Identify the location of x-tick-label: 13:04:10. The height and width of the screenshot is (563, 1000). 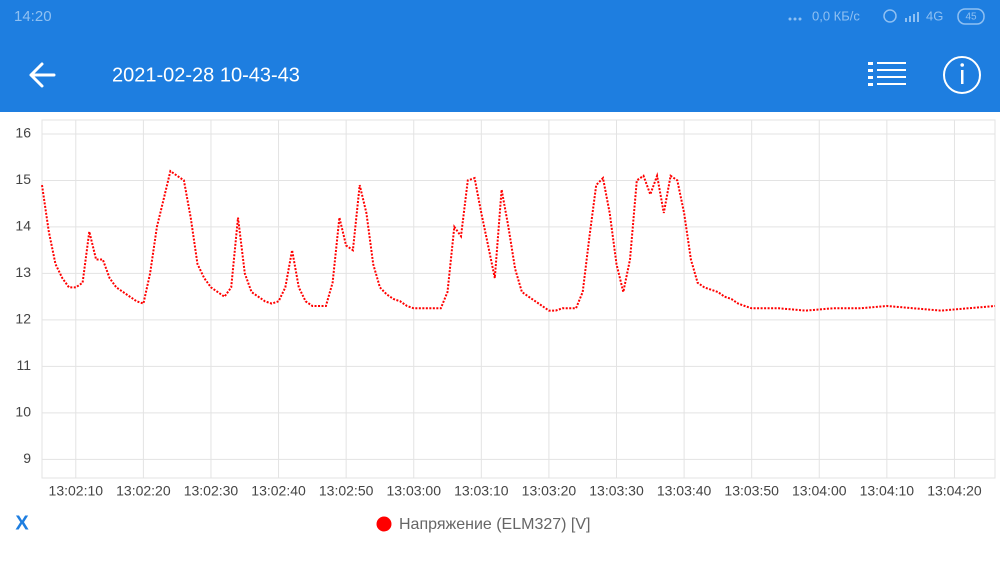
(887, 491).